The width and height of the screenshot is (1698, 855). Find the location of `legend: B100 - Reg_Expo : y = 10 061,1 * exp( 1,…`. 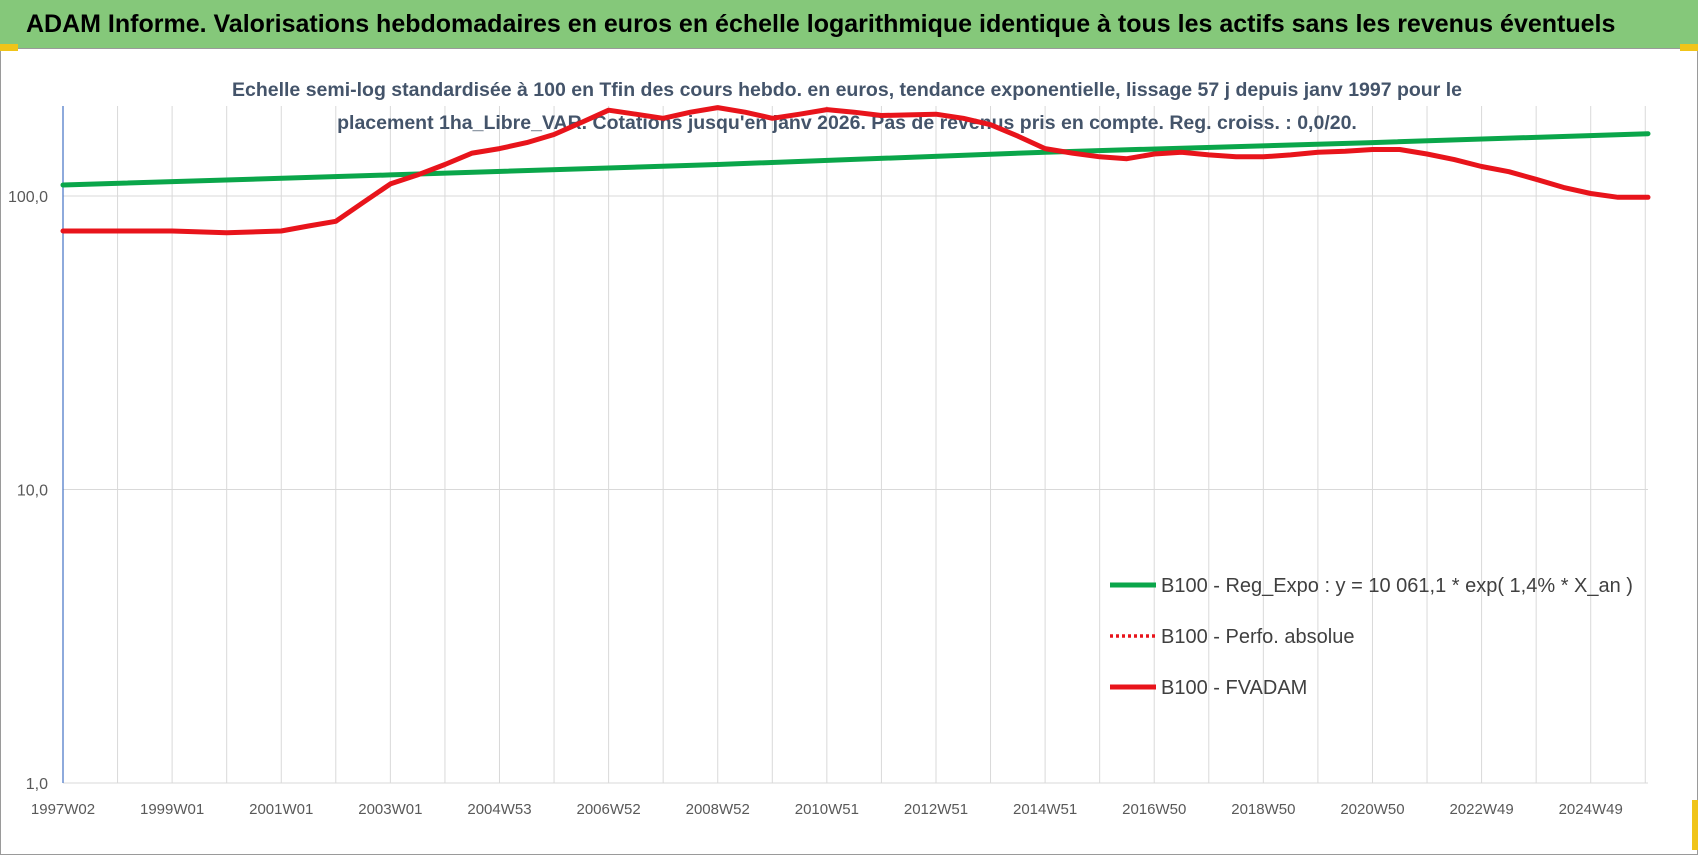

legend: B100 - Reg_Expo : y = 10 061,1 * exp( 1,… is located at coordinates (1371, 637).